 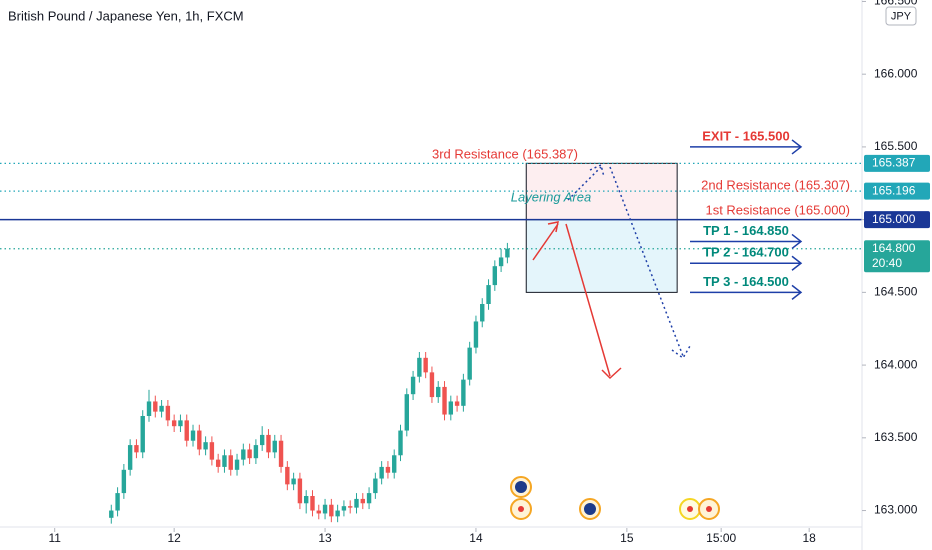 What do you see at coordinates (745, 135) in the screenshot?
I see `target-label: EXIT - 165.500` at bounding box center [745, 135].